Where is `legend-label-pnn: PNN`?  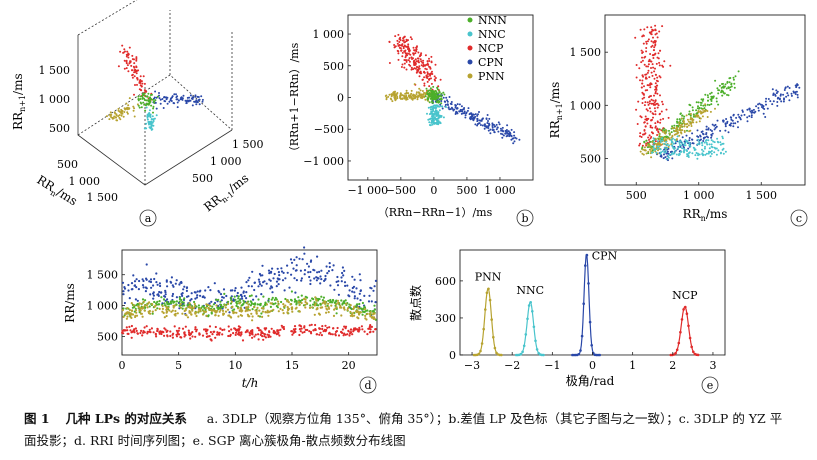 legend-label-pnn: PNN is located at coordinates (491, 76).